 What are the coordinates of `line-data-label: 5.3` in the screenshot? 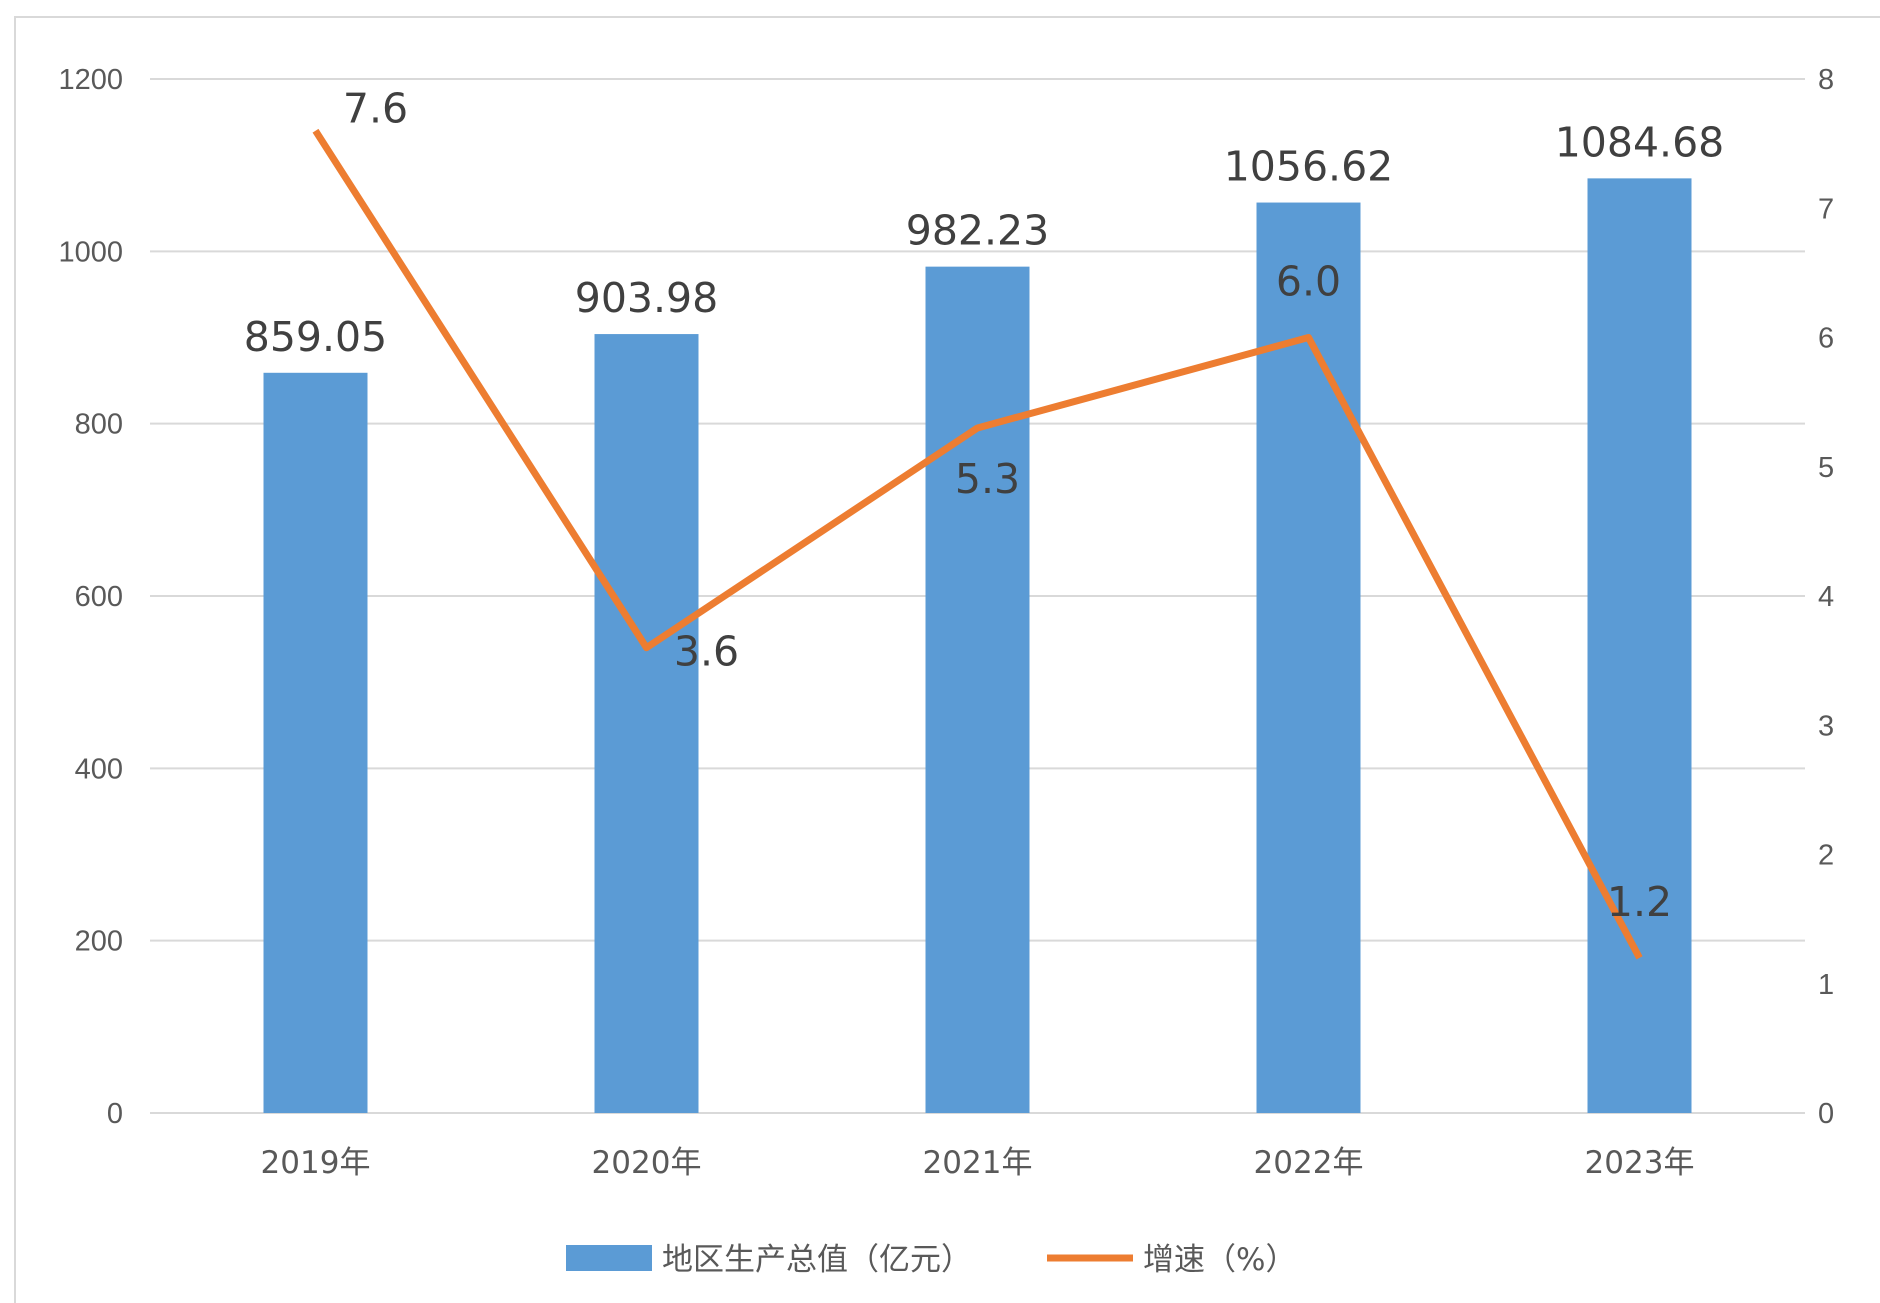 It's located at (987, 479).